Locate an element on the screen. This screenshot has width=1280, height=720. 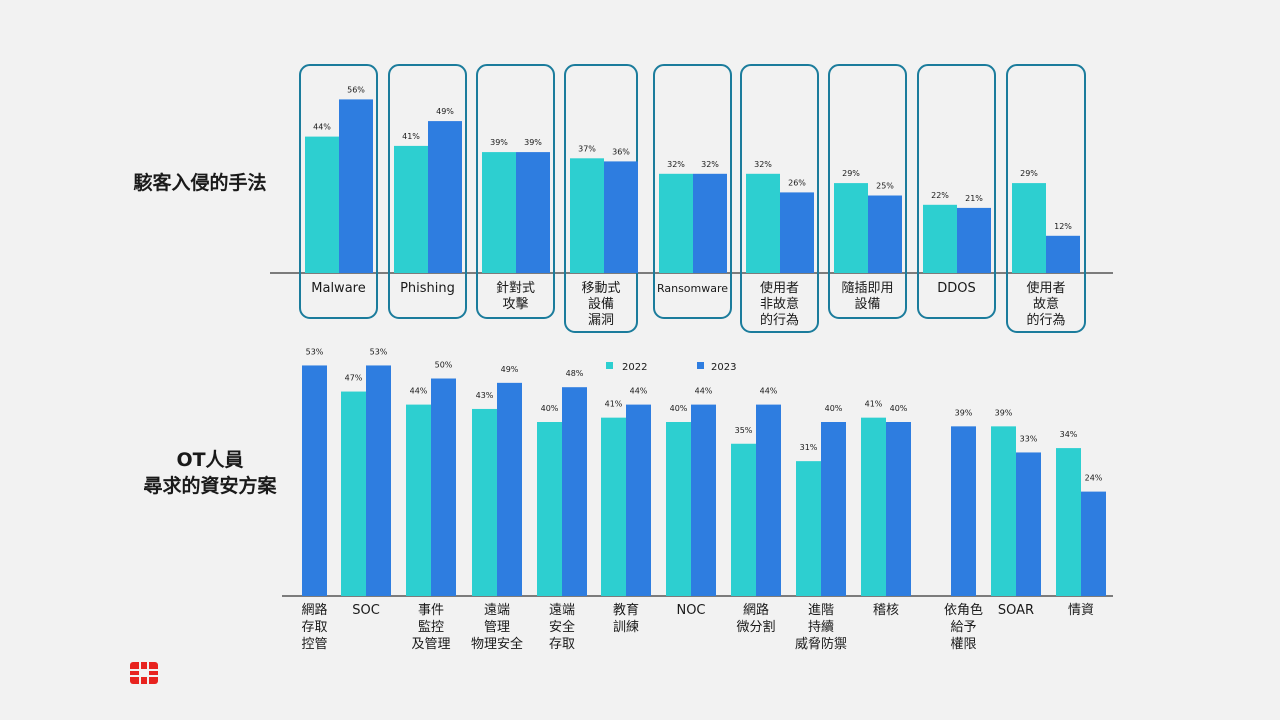
data-label: 12% is located at coordinates (1063, 226).